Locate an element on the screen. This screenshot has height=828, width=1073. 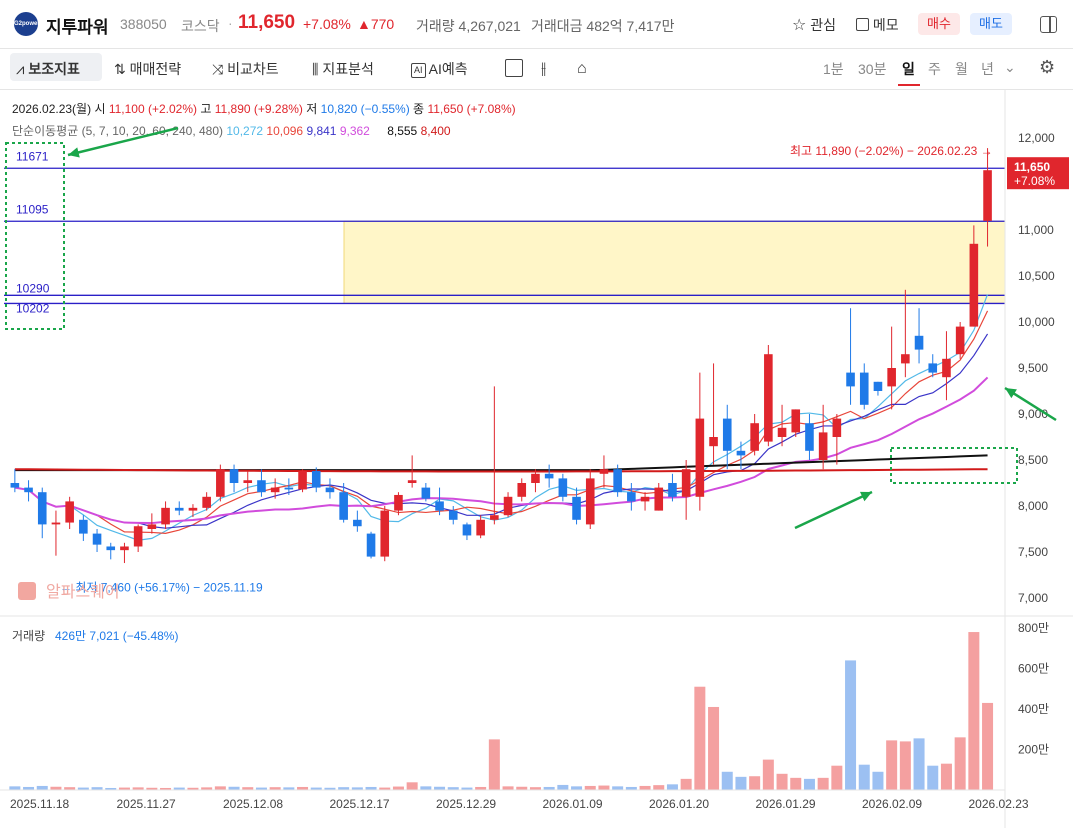
chart-type-square-icon is located at coordinates (514, 68).